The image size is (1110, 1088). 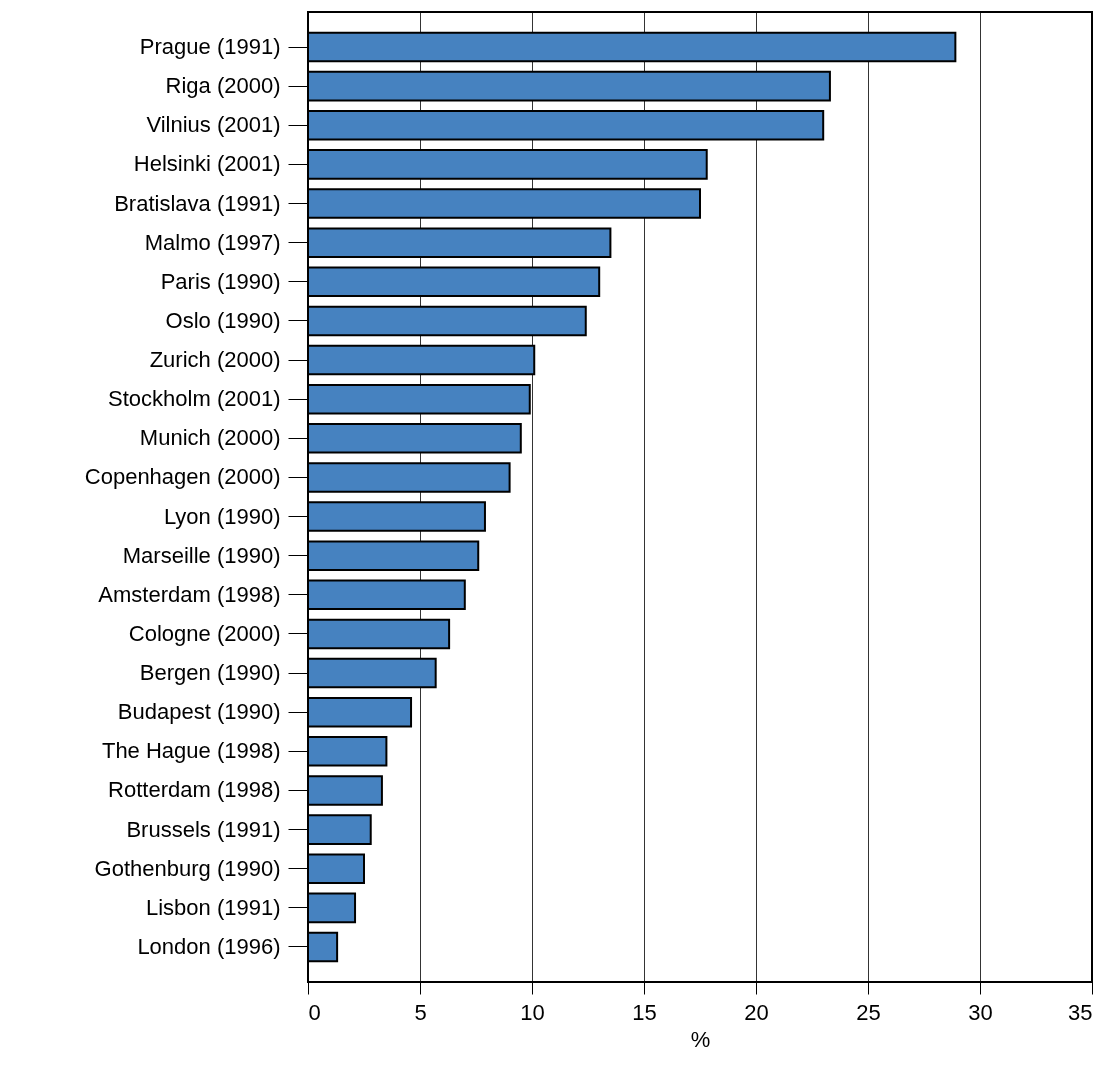 I want to click on y-tick-label: Gothenburg (1990), so click(x=187, y=868).